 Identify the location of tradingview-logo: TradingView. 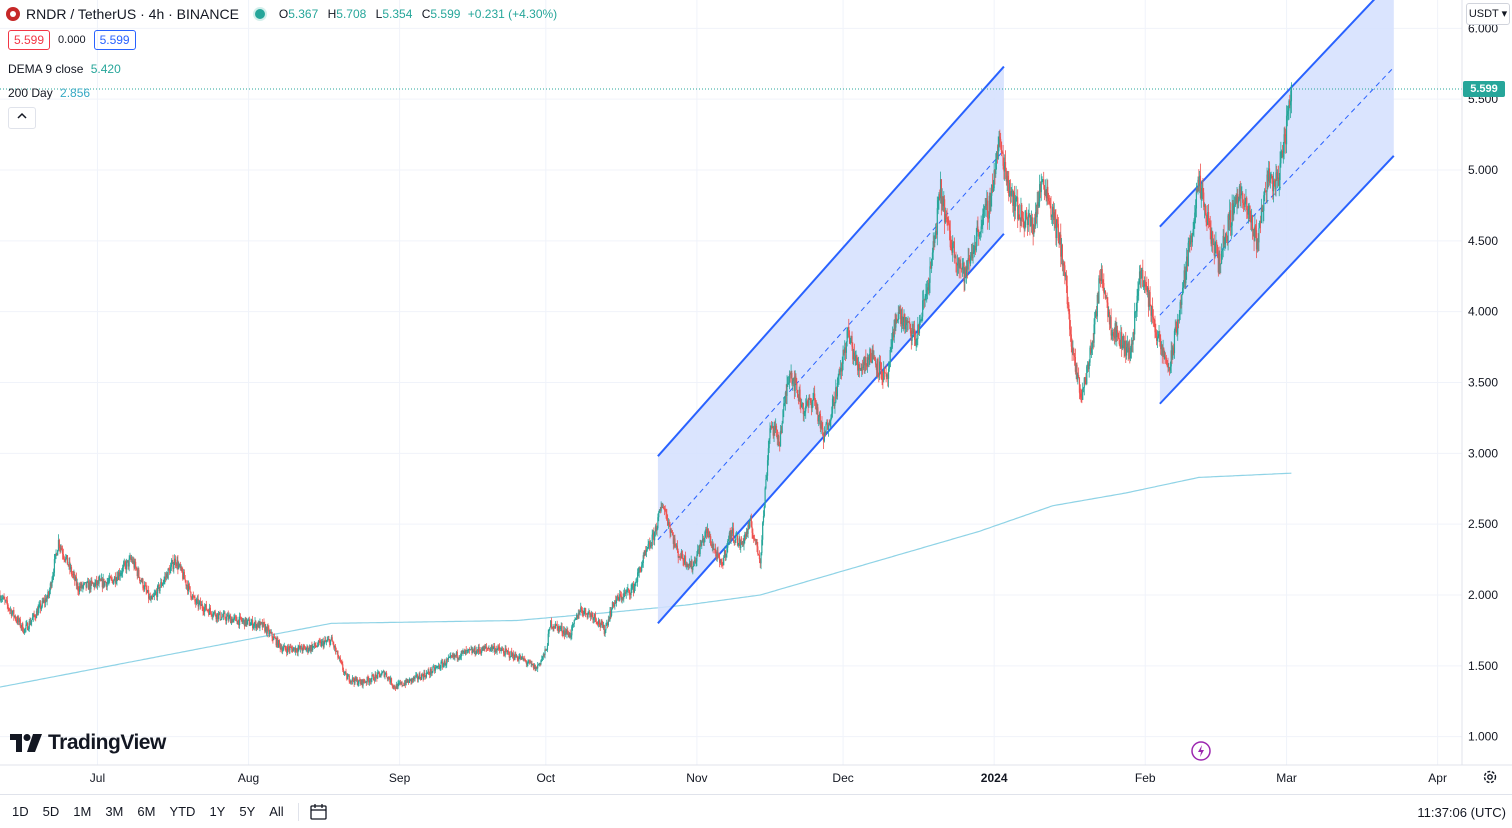
(88, 743).